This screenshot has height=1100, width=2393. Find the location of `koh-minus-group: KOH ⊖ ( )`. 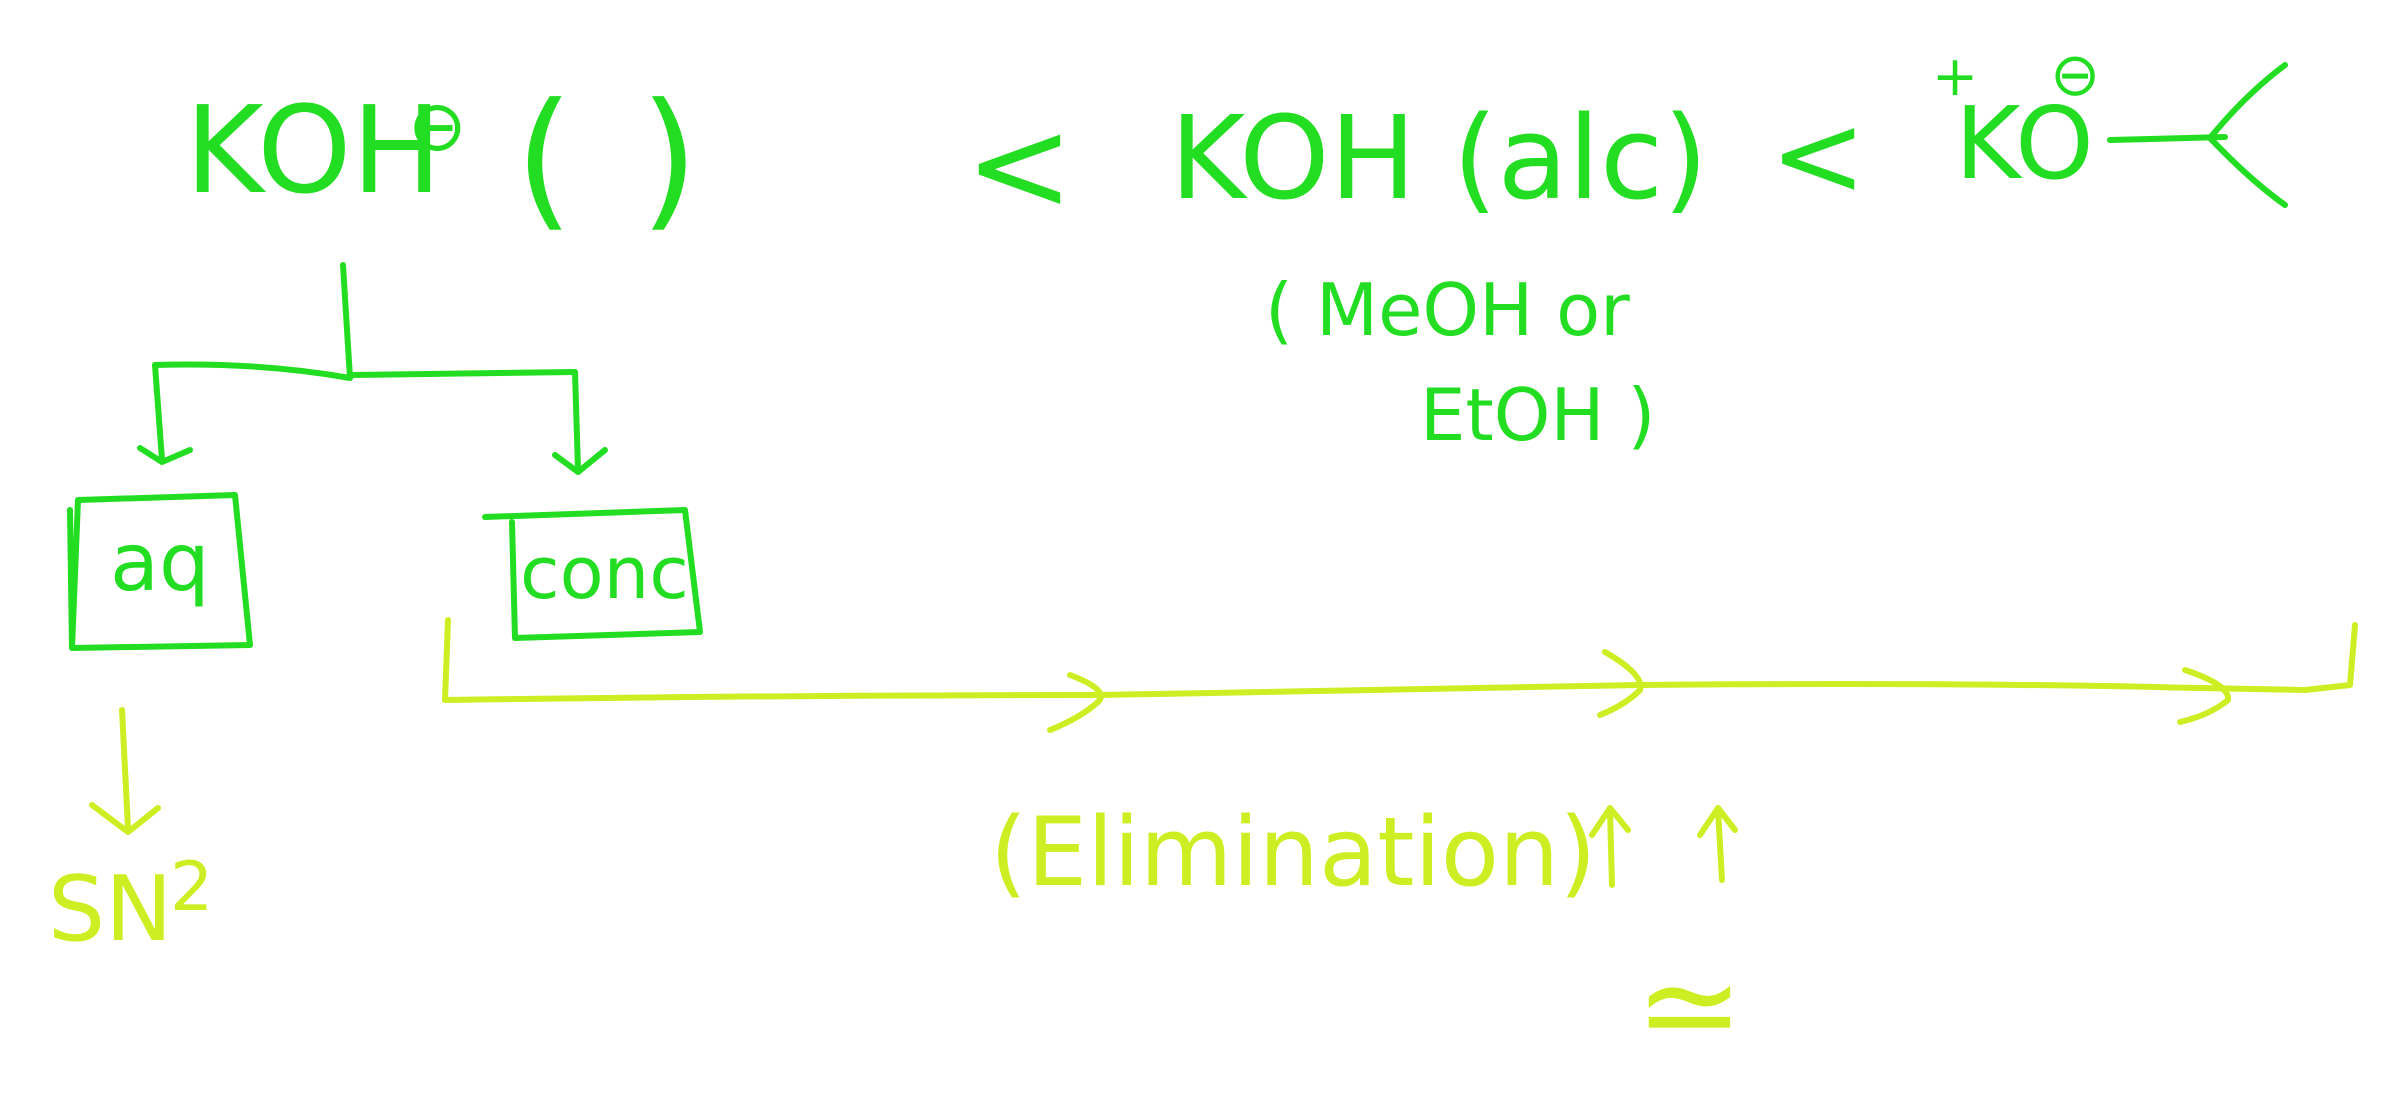

koh-minus-group: KOH ⊖ ( ) is located at coordinates (442, 159).